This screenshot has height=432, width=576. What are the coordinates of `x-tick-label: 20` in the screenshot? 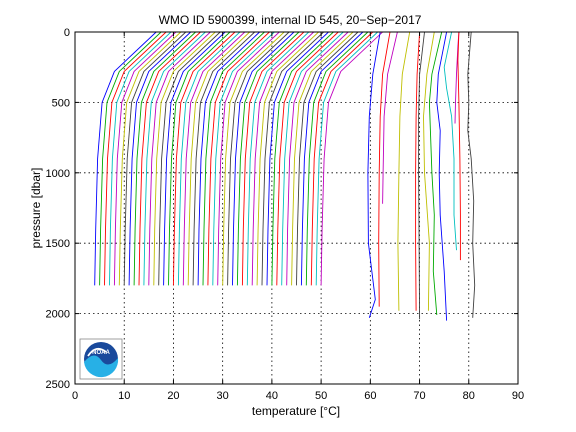 It's located at (173, 396).